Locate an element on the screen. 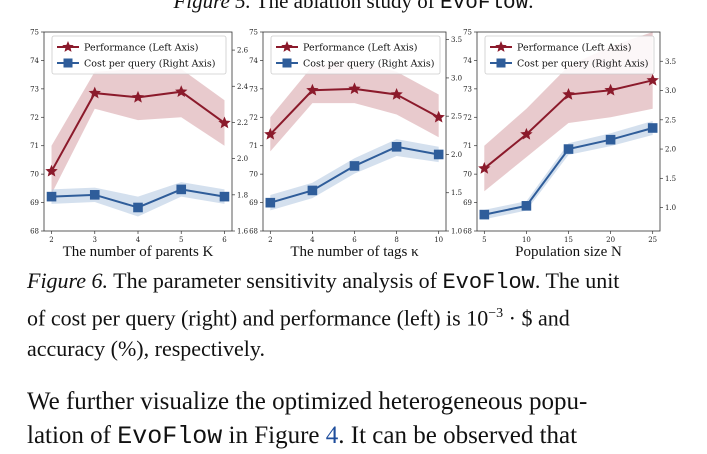 Image resolution: width=707 pixels, height=454 pixels. x-axis-label: The number of parents K is located at coordinates (138, 252).